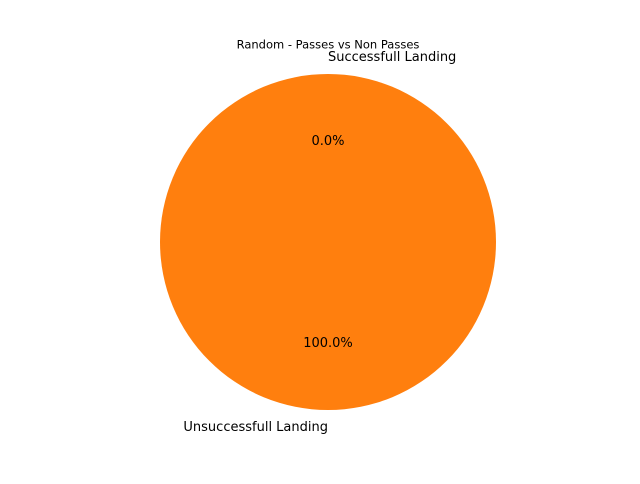 The image size is (640, 484). I want to click on slice-percent-unsuccessfull-landing: 100.0%, so click(328, 343).